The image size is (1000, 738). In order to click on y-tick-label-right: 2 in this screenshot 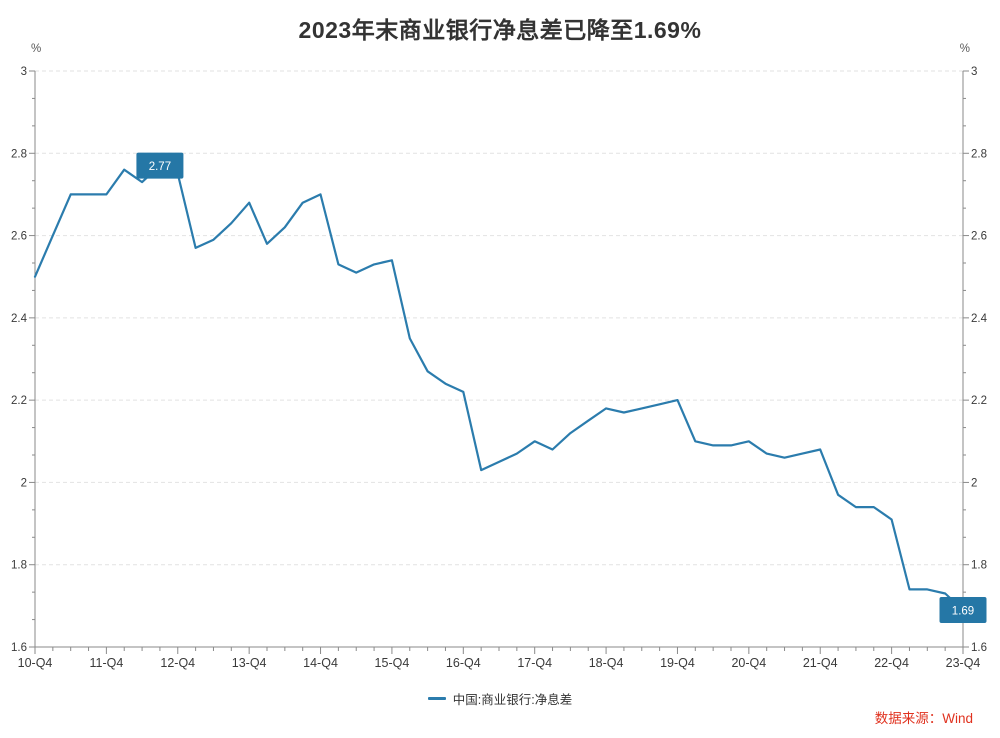, I will do `click(974, 483)`.